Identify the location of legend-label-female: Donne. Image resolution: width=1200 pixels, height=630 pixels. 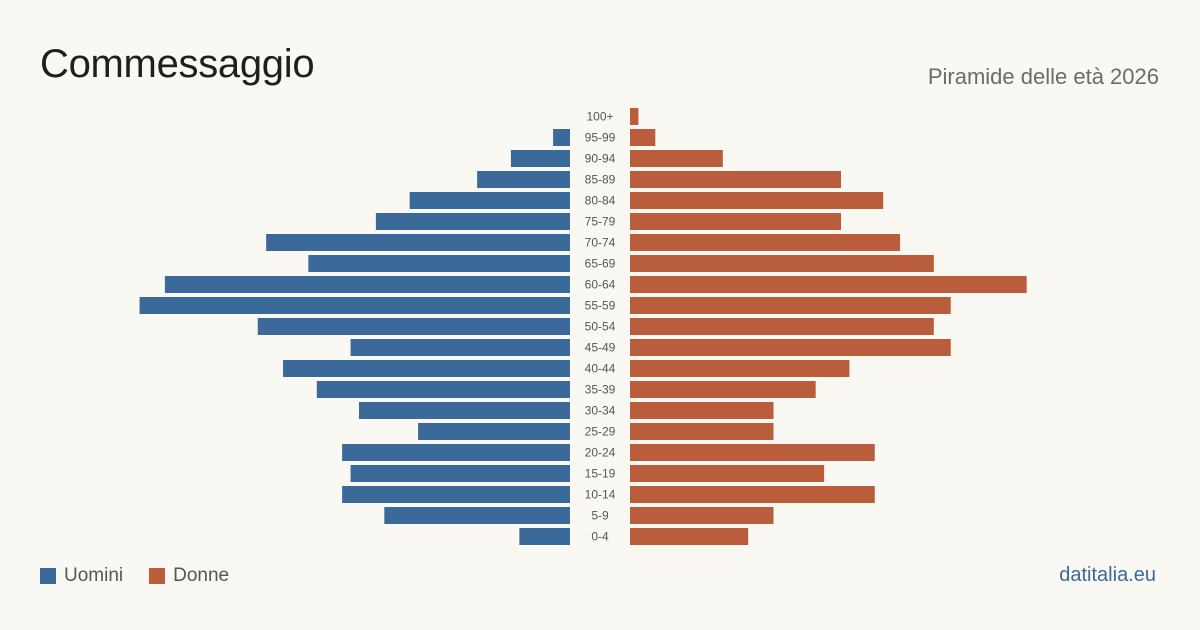
(201, 575).